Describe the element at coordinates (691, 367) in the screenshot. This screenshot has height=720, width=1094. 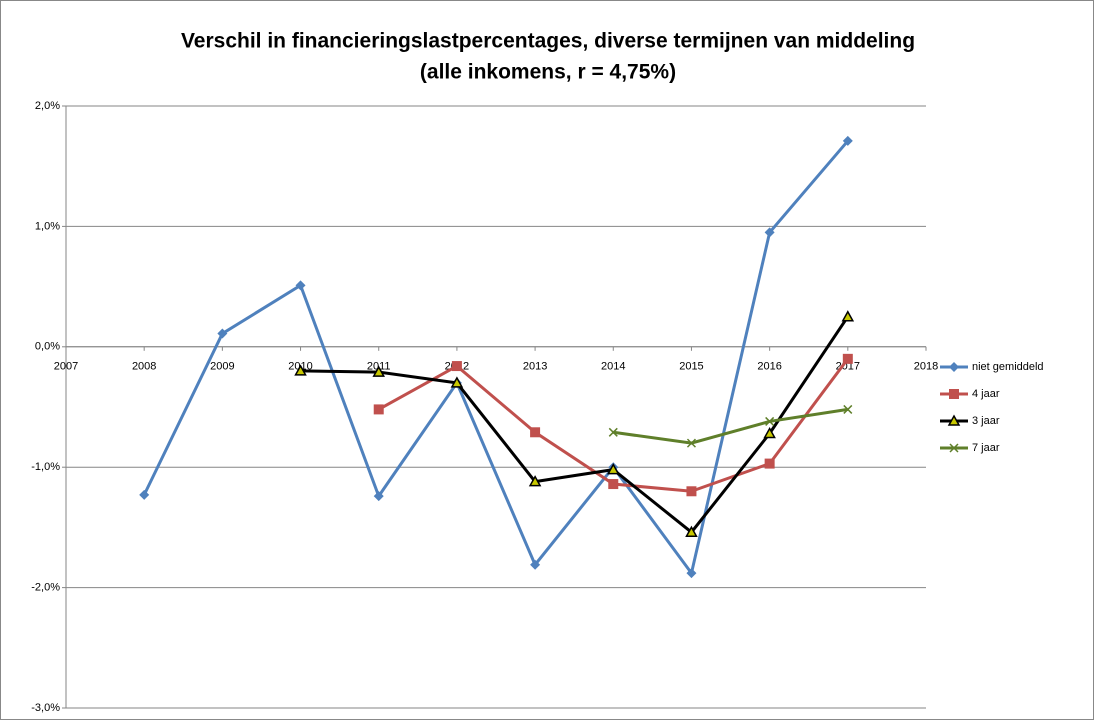
I see `x-tick-label: 2015` at that location.